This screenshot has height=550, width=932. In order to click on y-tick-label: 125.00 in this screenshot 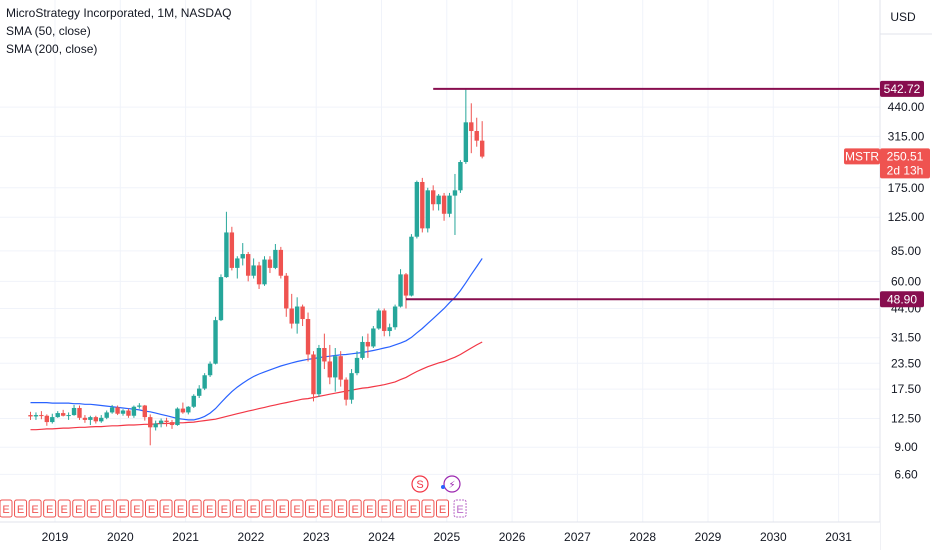, I will do `click(906, 217)`.